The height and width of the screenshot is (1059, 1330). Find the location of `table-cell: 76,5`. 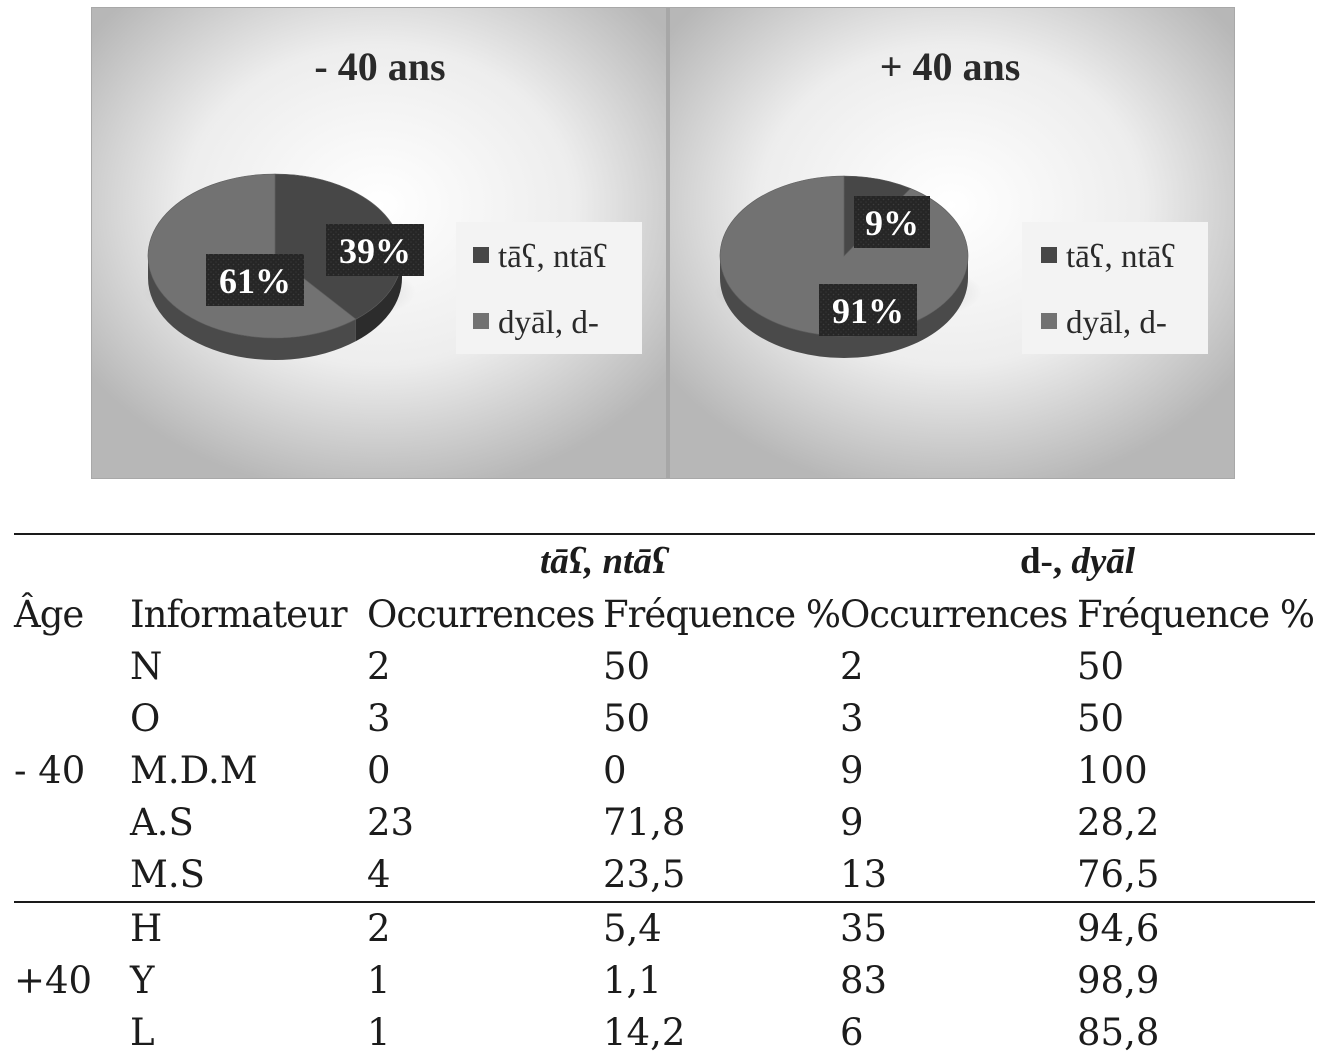

table-cell: 76,5 is located at coordinates (1118, 874).